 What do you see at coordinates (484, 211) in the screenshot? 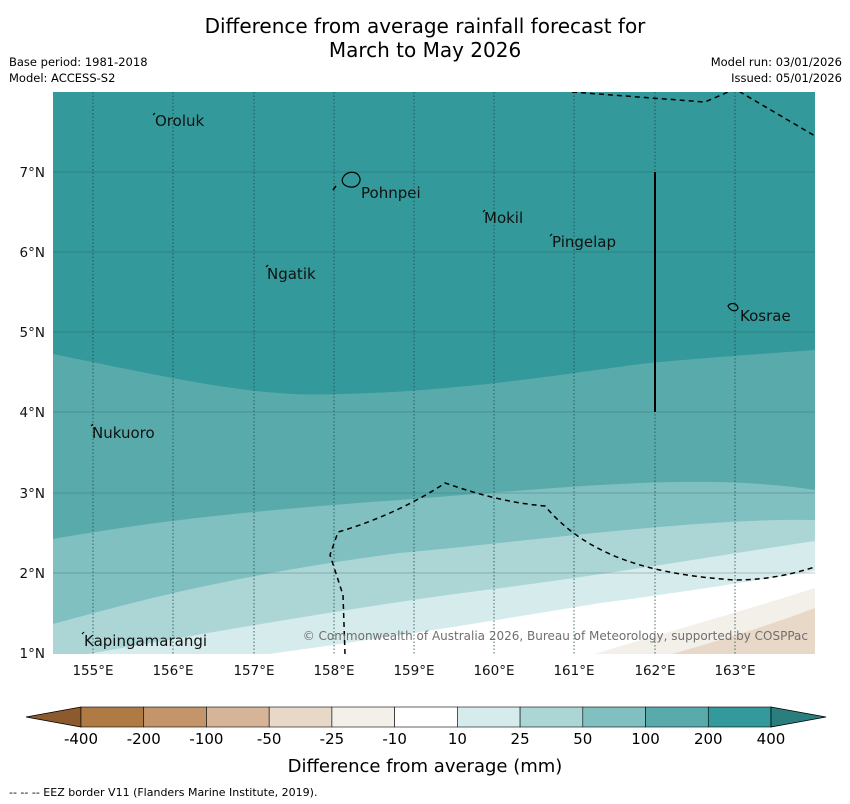
I see `mokil-marker-icon` at bounding box center [484, 211].